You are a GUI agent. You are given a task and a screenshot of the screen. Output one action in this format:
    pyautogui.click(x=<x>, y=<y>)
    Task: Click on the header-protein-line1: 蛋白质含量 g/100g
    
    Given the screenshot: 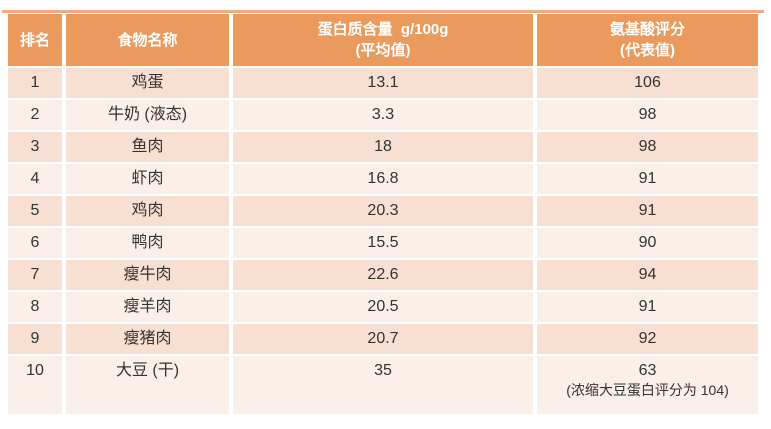 What is the action you would take?
    pyautogui.click(x=383, y=29)
    